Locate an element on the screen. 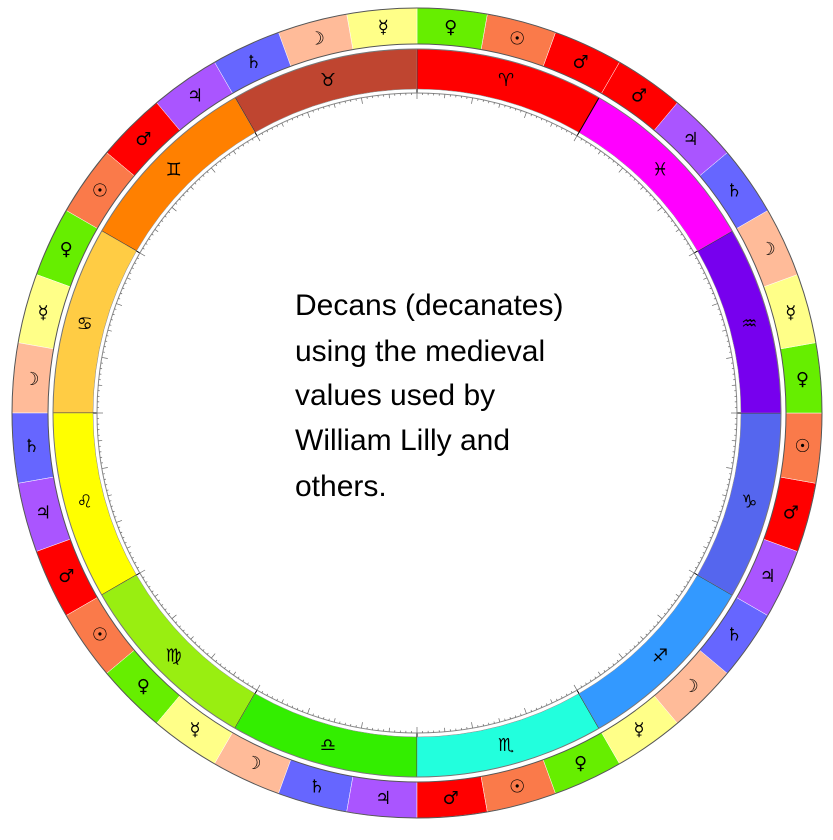 The image size is (833, 840). sign-glyph: ♌ is located at coordinates (85, 502).